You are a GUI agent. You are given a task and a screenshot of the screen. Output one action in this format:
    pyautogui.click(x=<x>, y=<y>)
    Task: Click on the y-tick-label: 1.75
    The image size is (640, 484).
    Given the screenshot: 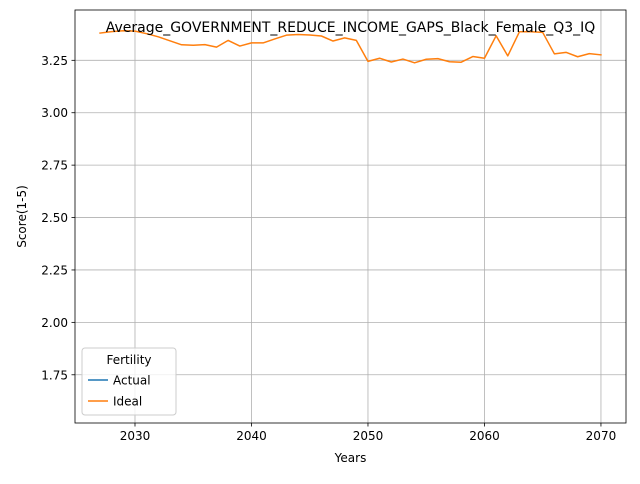 What is the action you would take?
    pyautogui.click(x=54, y=375)
    